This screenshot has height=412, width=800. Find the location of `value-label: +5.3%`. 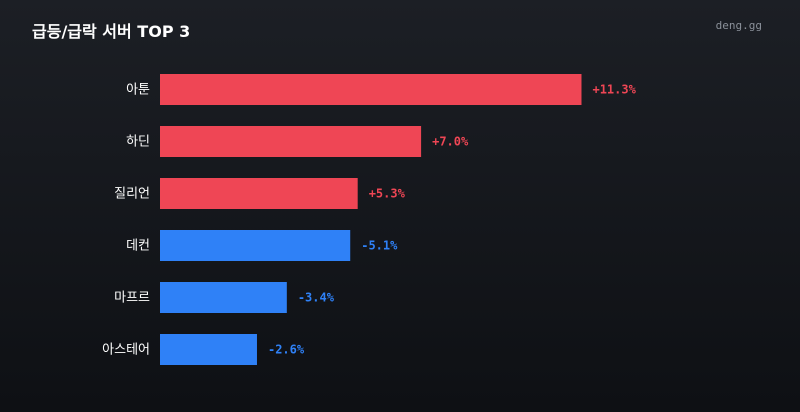

value-label: +5.3% is located at coordinates (387, 194).